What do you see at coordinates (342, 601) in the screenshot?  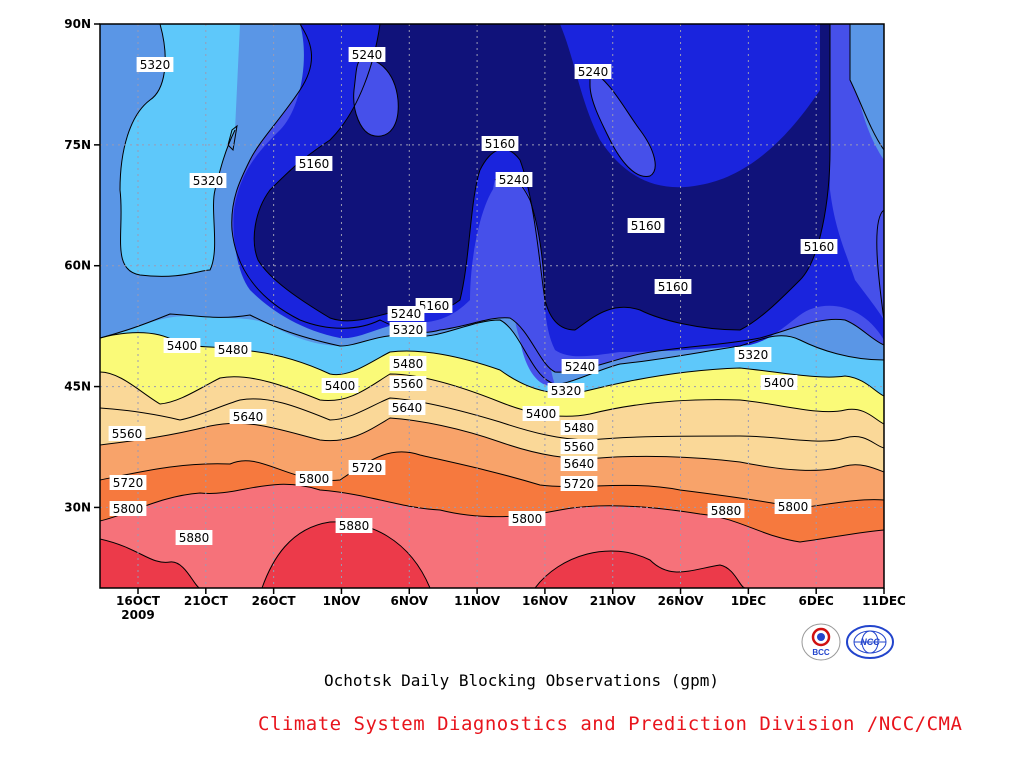 I see `x-tick-label: 1NOV` at bounding box center [342, 601].